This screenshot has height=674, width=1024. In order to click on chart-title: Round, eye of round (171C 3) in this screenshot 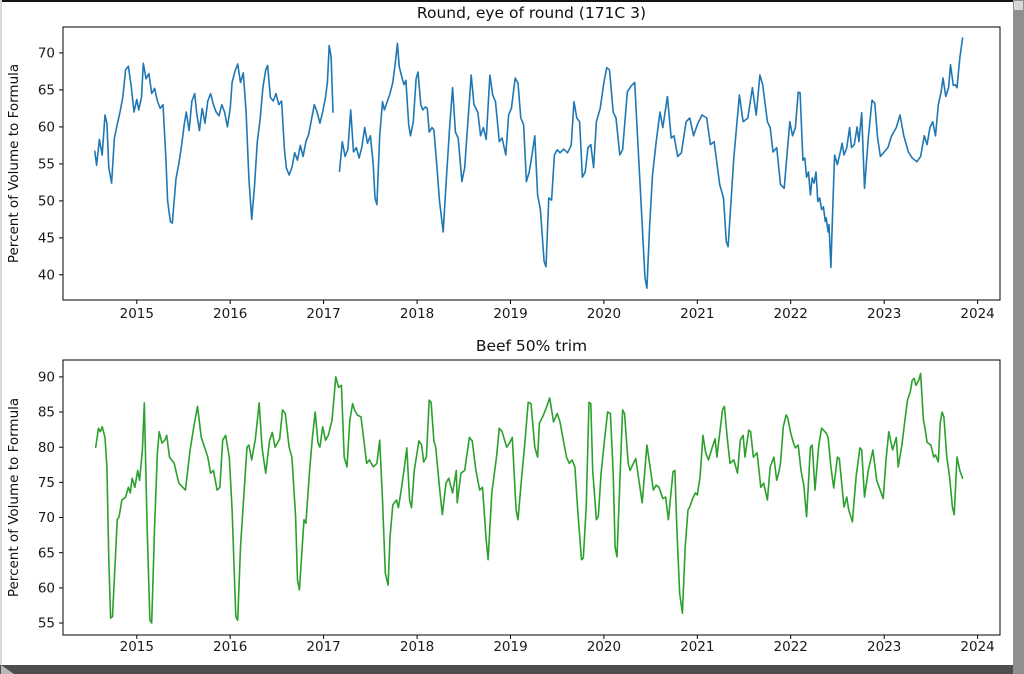, I will do `click(531, 13)`.